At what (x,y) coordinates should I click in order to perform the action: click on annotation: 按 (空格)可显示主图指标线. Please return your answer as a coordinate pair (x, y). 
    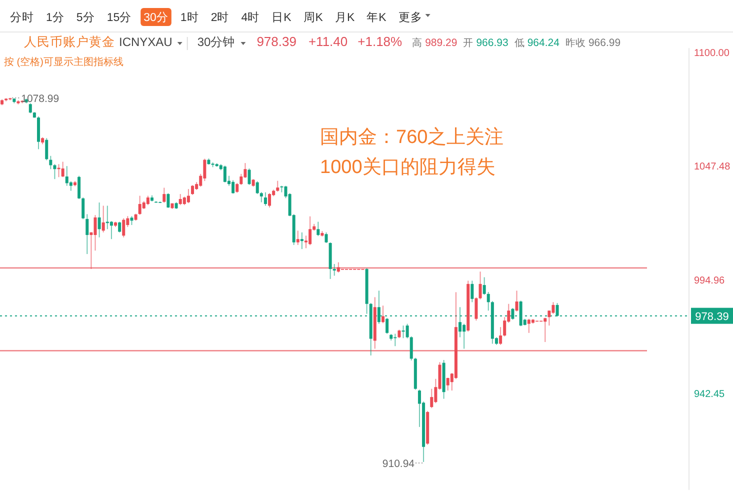
    Looking at the image, I should click on (64, 62).